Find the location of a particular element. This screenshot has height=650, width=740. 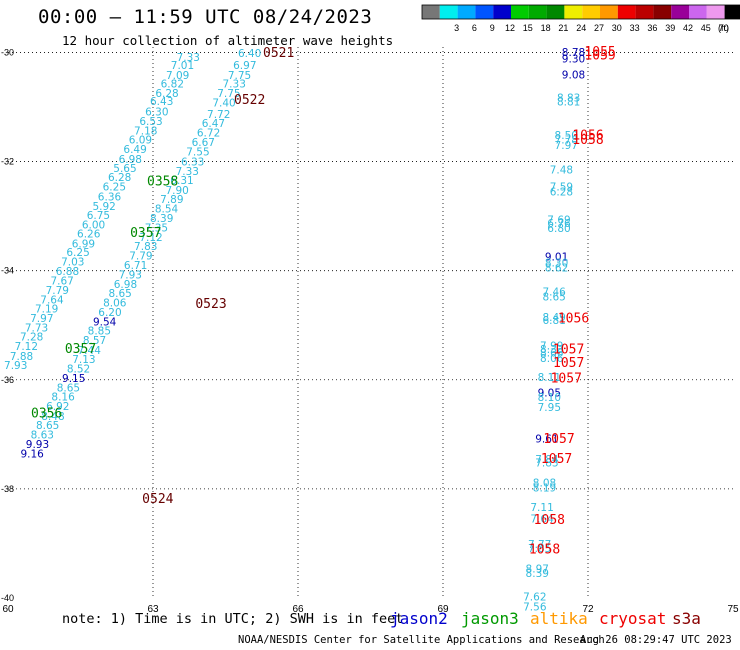

swh-value-label: 7.28 is located at coordinates (31, 338).